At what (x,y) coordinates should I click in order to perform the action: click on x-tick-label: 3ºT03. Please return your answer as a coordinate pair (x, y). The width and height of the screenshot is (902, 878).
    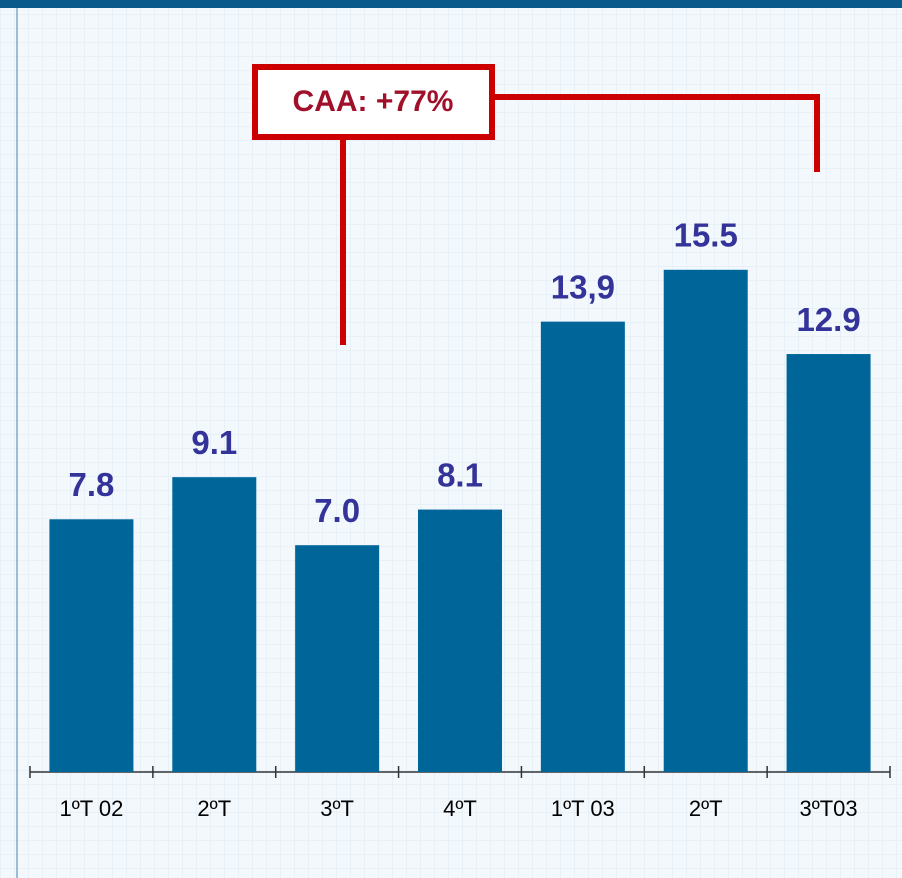
    Looking at the image, I should click on (828, 808).